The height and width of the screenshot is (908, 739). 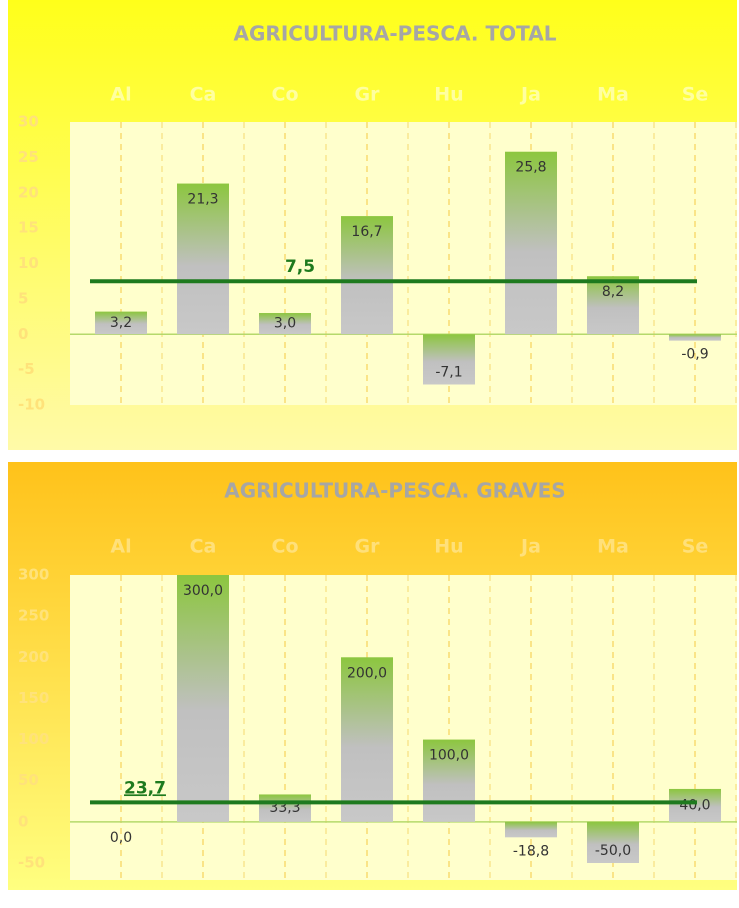 What do you see at coordinates (28, 192) in the screenshot?
I see `y-tick-label: 20` at bounding box center [28, 192].